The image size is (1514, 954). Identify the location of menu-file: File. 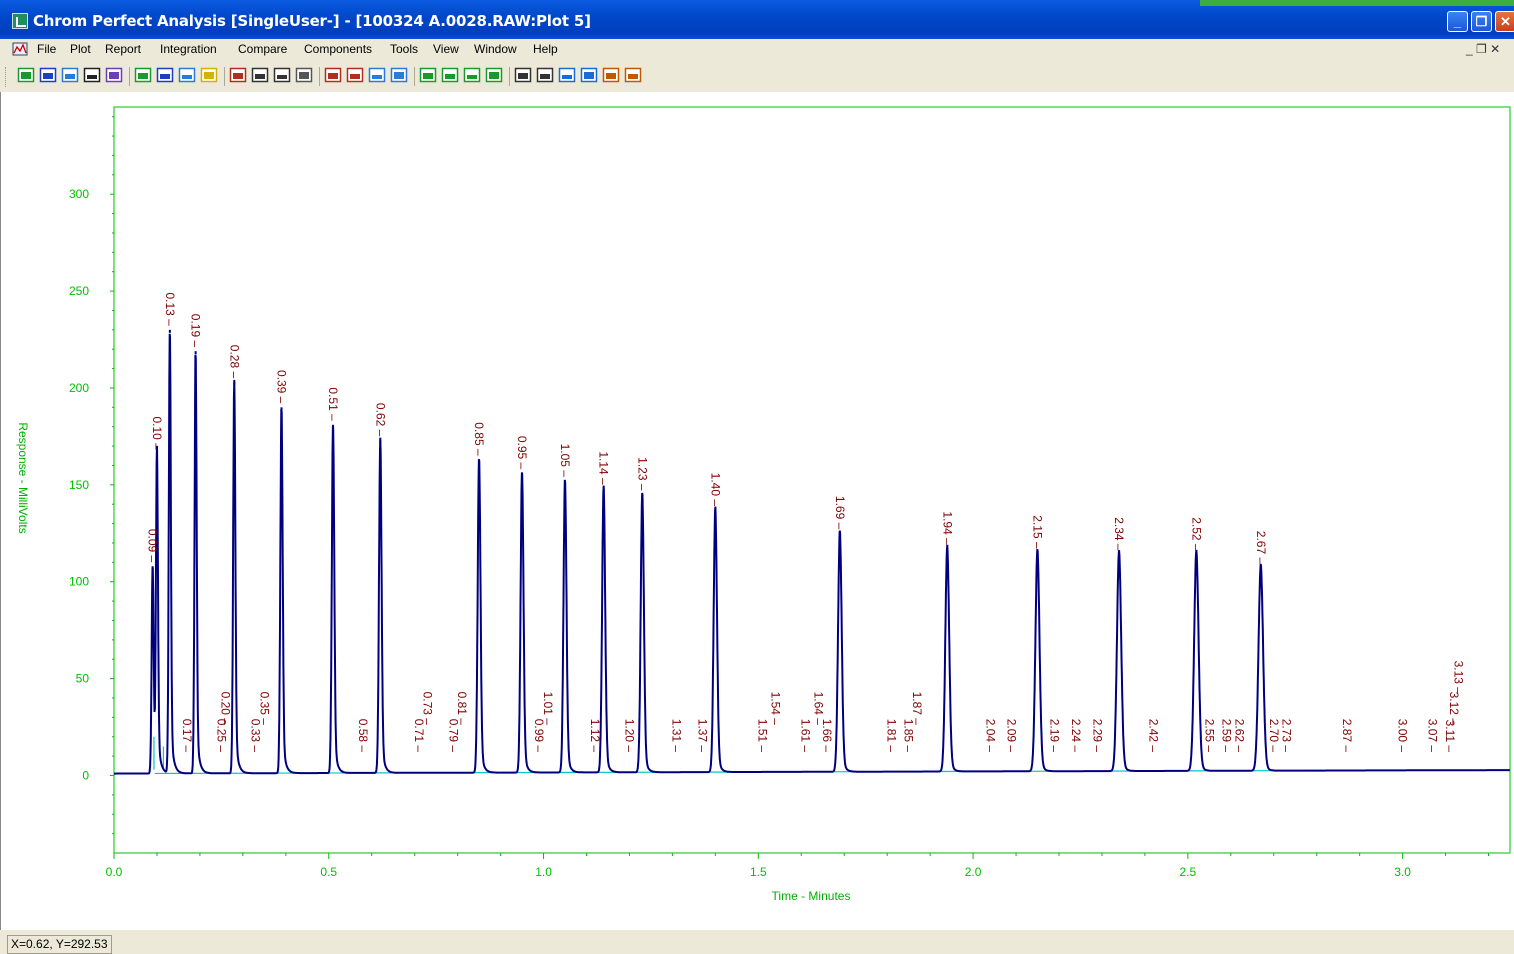
(47, 49).